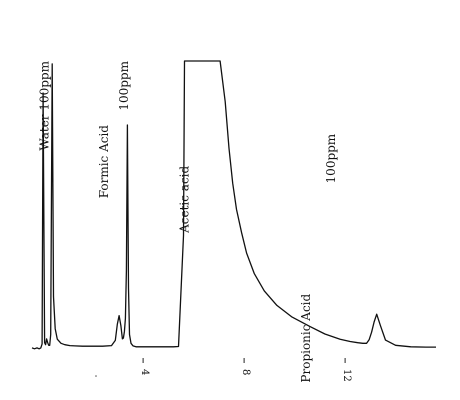  What do you see at coordinates (245, 372) in the screenshot?
I see `x-tick-label-1: 8` at bounding box center [245, 372].